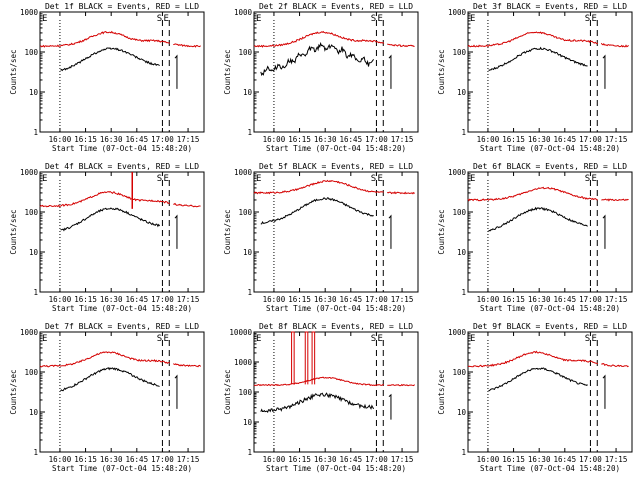  I want to click on panel-title: Det 1f BLACK = Events, RED = LLD, so click(122, 6).